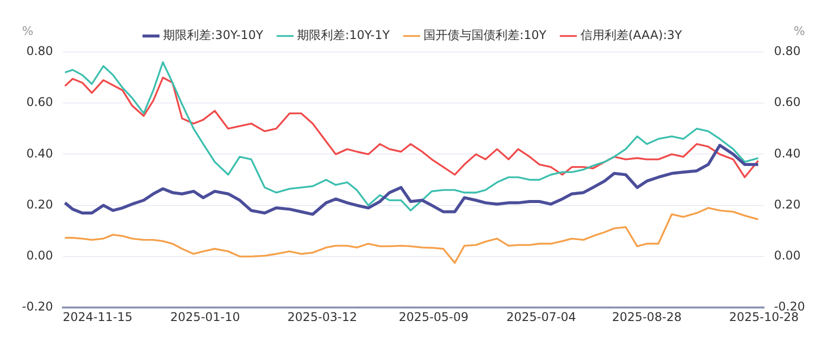  Describe the element at coordinates (40, 204) in the screenshot. I see `y-tick-label: 0.20` at that location.